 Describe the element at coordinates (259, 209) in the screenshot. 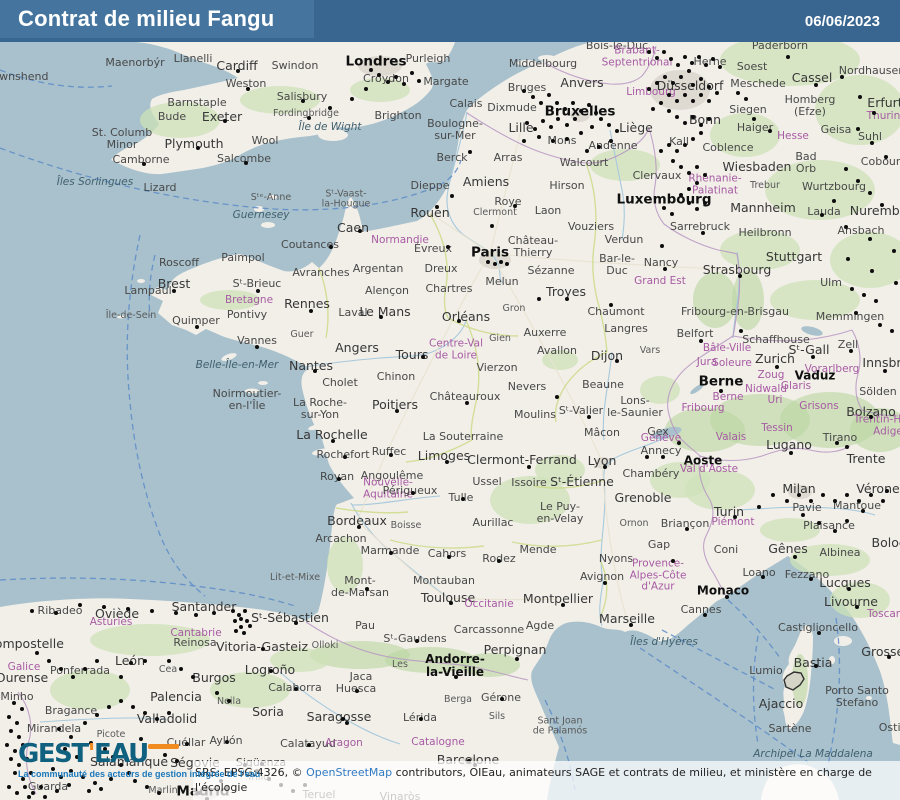

I see `isle-guernsey` at that location.